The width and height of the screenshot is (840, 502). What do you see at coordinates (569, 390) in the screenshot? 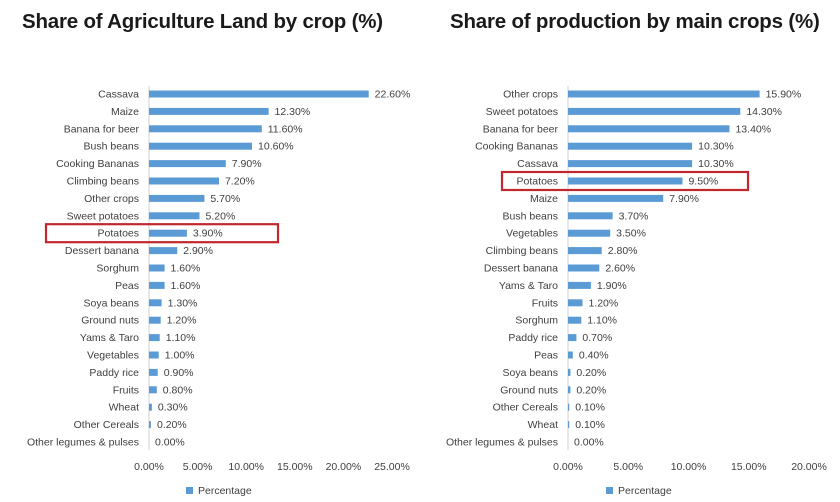
I see `bar-ground-nuts` at bounding box center [569, 390].